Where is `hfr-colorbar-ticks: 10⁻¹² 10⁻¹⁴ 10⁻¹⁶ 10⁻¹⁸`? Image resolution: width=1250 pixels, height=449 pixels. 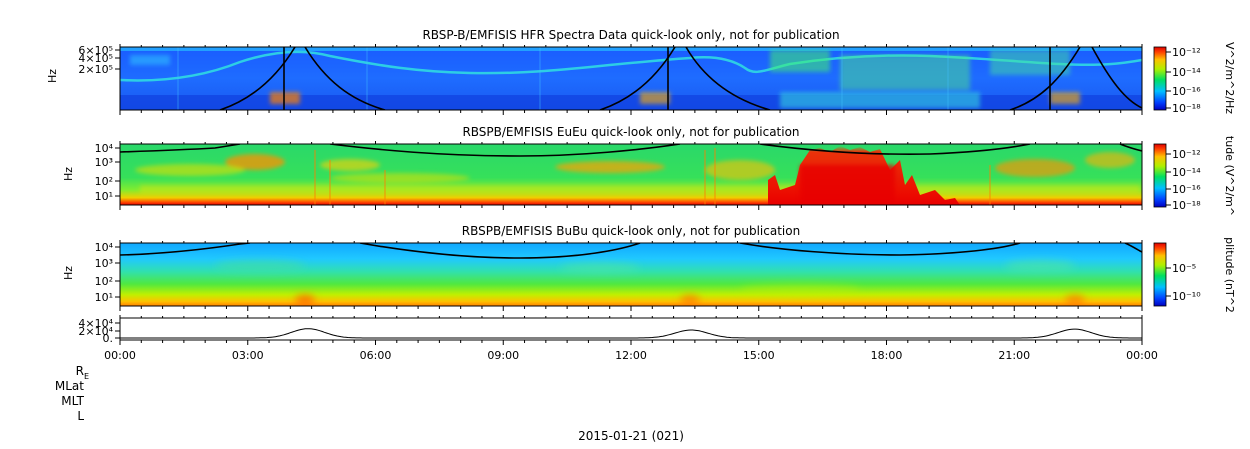
hfr-colorbar-ticks: 10⁻¹² 10⁻¹⁴ 10⁻¹⁶ 10⁻¹⁸ is located at coordinates (1183, 80).